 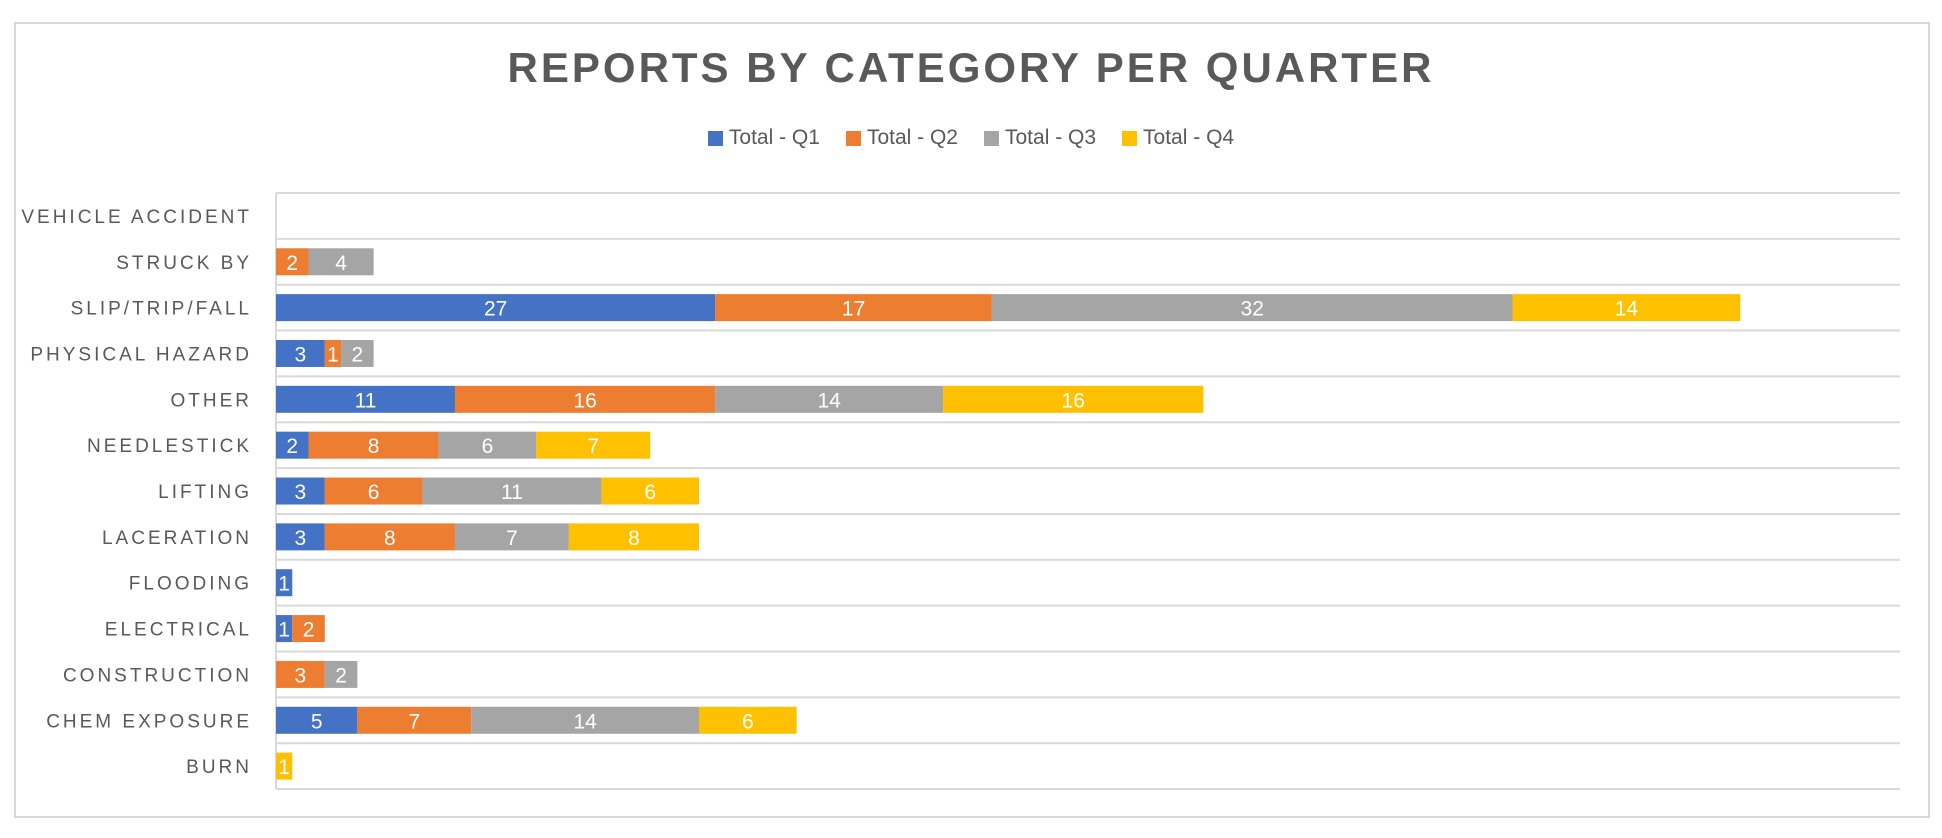 What do you see at coordinates (1189, 137) in the screenshot?
I see `legend-label-q4: Total - Q4` at bounding box center [1189, 137].